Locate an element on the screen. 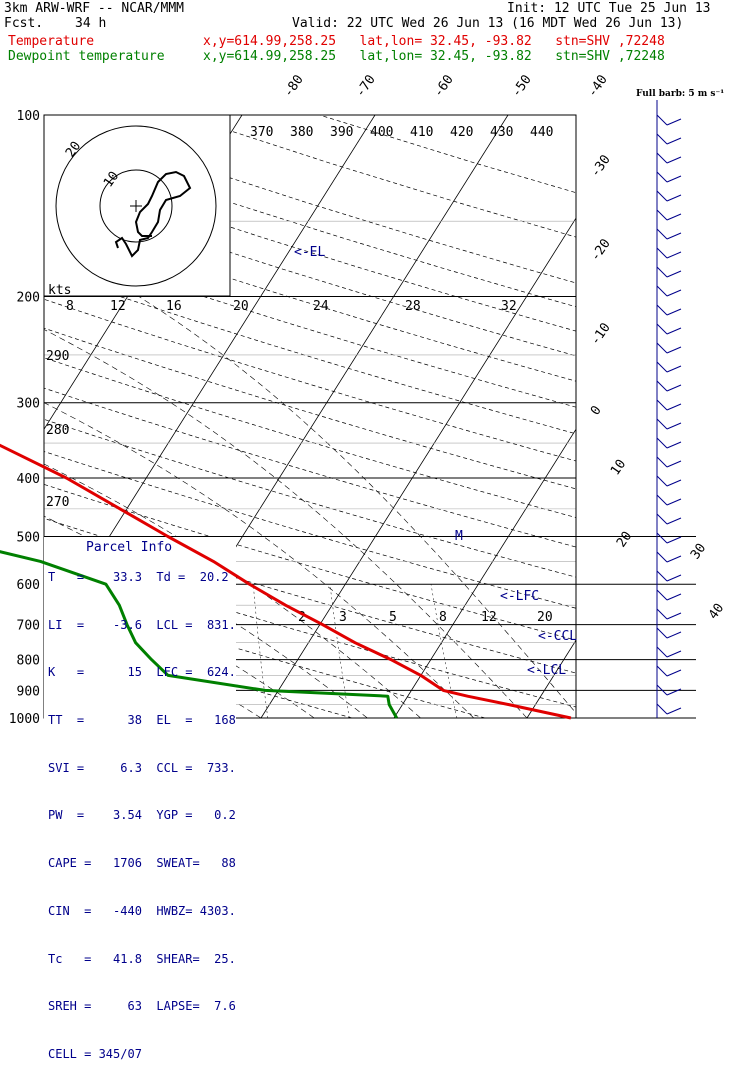  lfc-annotation: <-LFC is located at coordinates (519, 596).